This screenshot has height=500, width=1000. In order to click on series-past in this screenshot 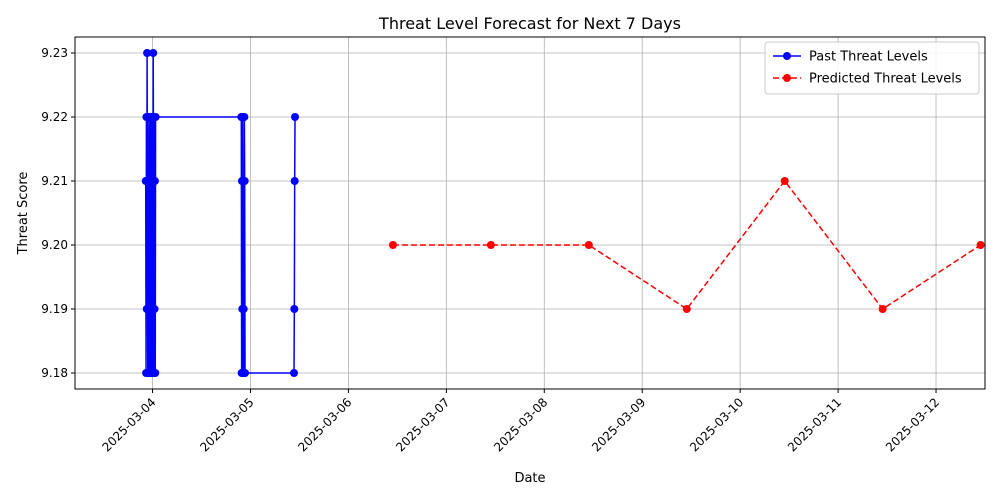, I will do `click(220, 213)`.